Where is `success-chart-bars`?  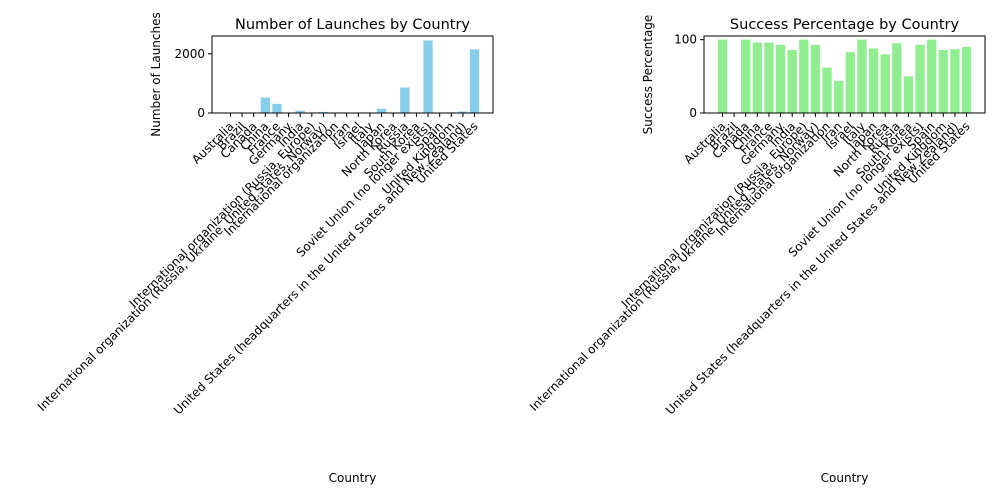 success-chart-bars is located at coordinates (844, 76).